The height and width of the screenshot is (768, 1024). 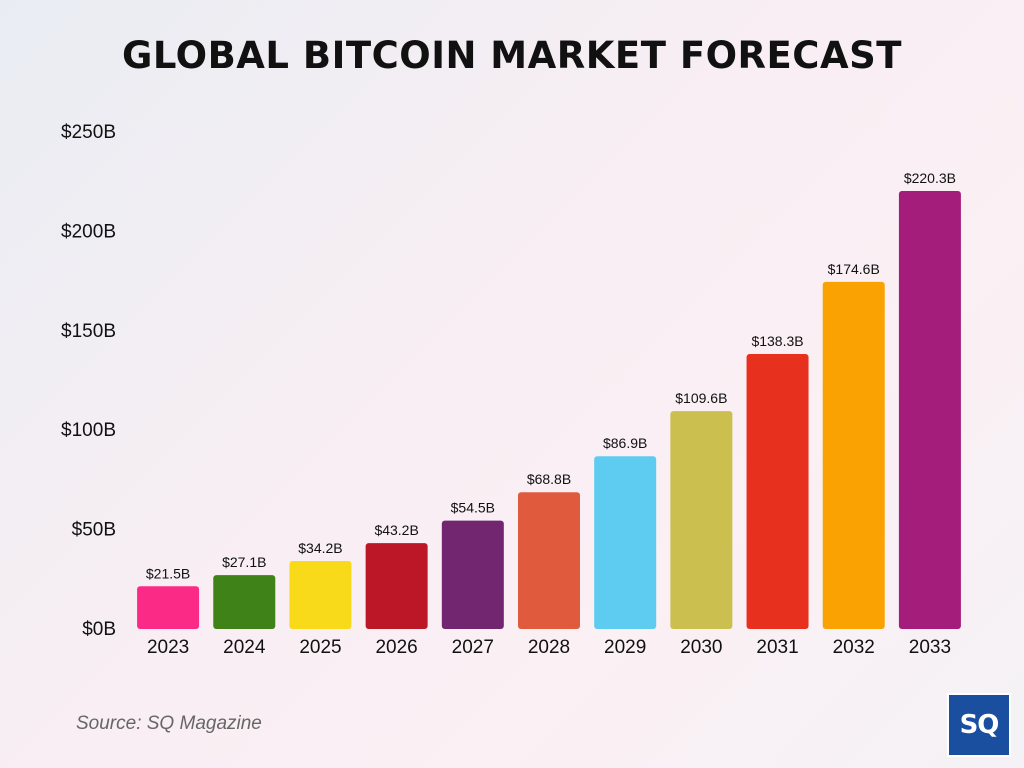 I want to click on x-tick-label: 2023, so click(x=168, y=647).